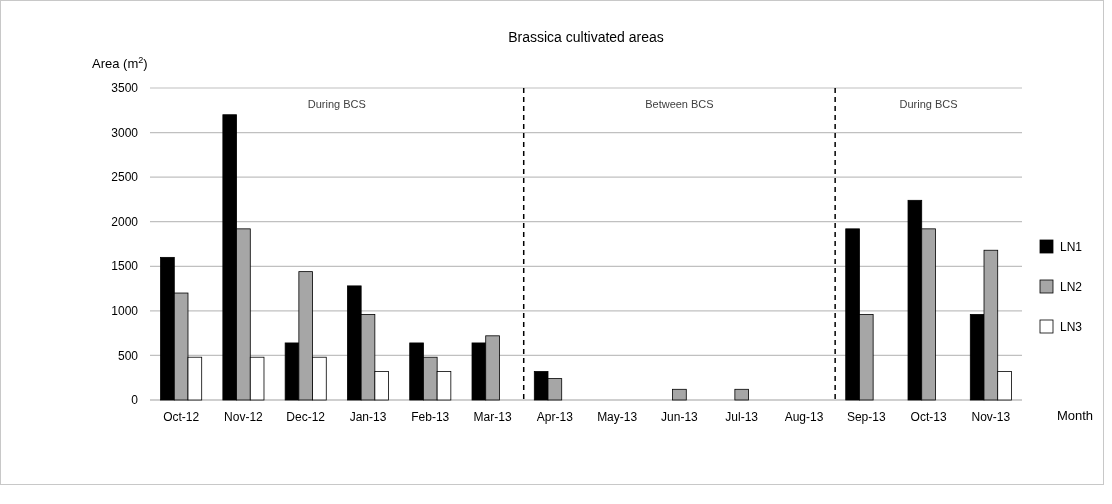 This screenshot has height=504, width=1112. Describe the element at coordinates (1071, 247) in the screenshot. I see `legend-label: LN1` at that location.